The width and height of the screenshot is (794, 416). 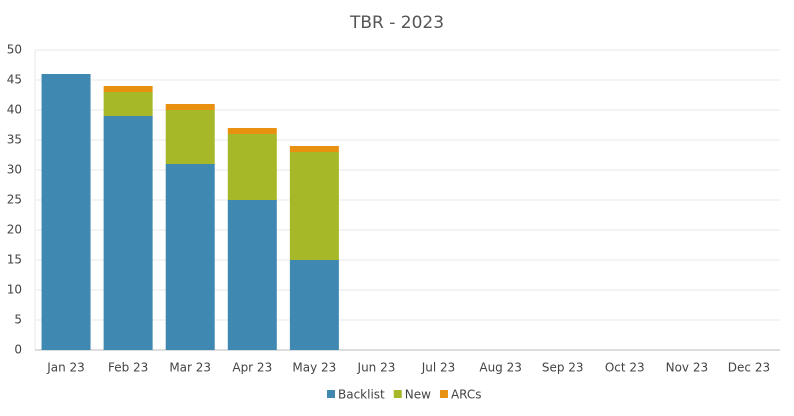 I want to click on y-tick-label: 20, so click(x=14, y=230).